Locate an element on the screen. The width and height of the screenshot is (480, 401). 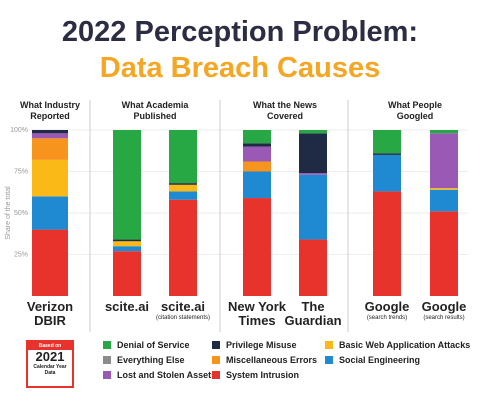
legend-label: Social Engineering is located at coordinates (380, 360).